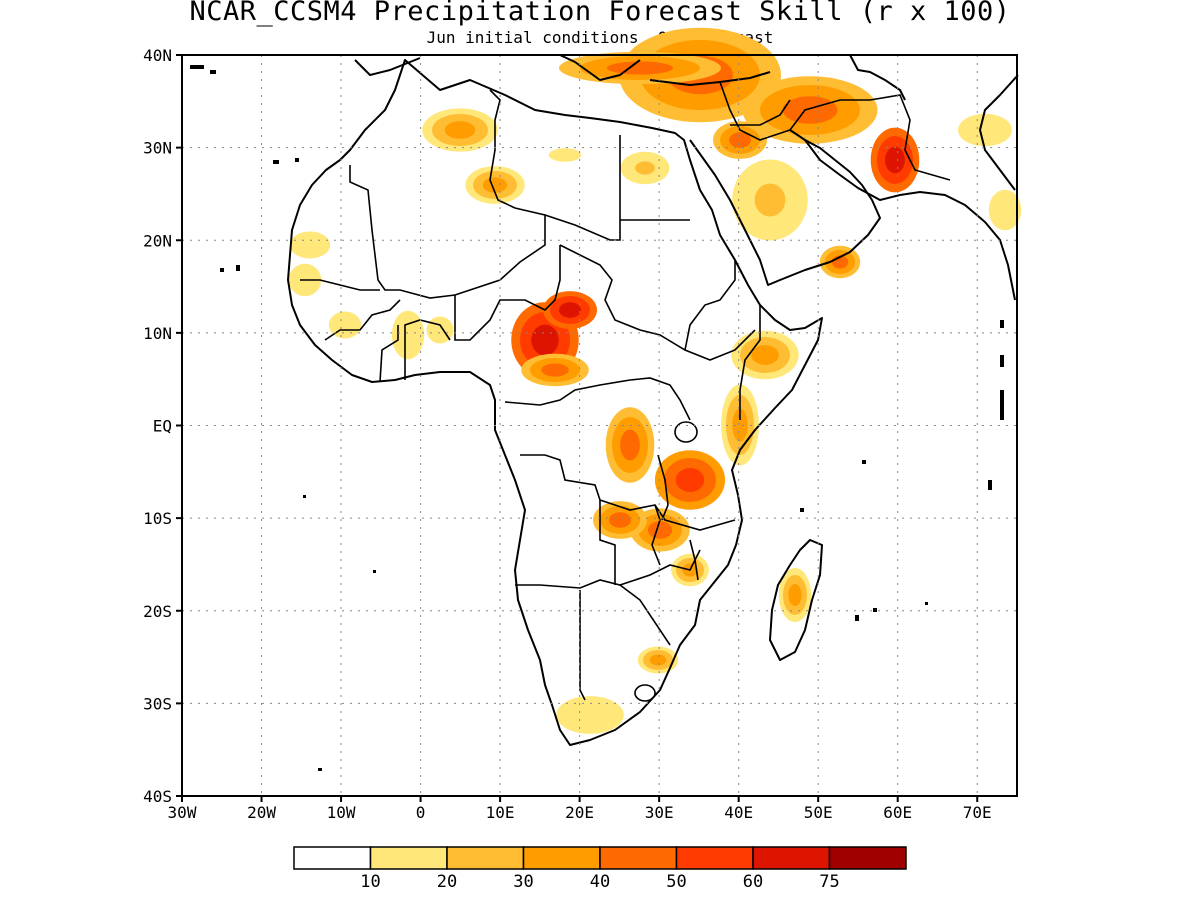 Image resolution: width=1200 pixels, height=900 pixels. Describe the element at coordinates (157, 148) in the screenshot. I see `lat-tick-label: 30N` at that location.